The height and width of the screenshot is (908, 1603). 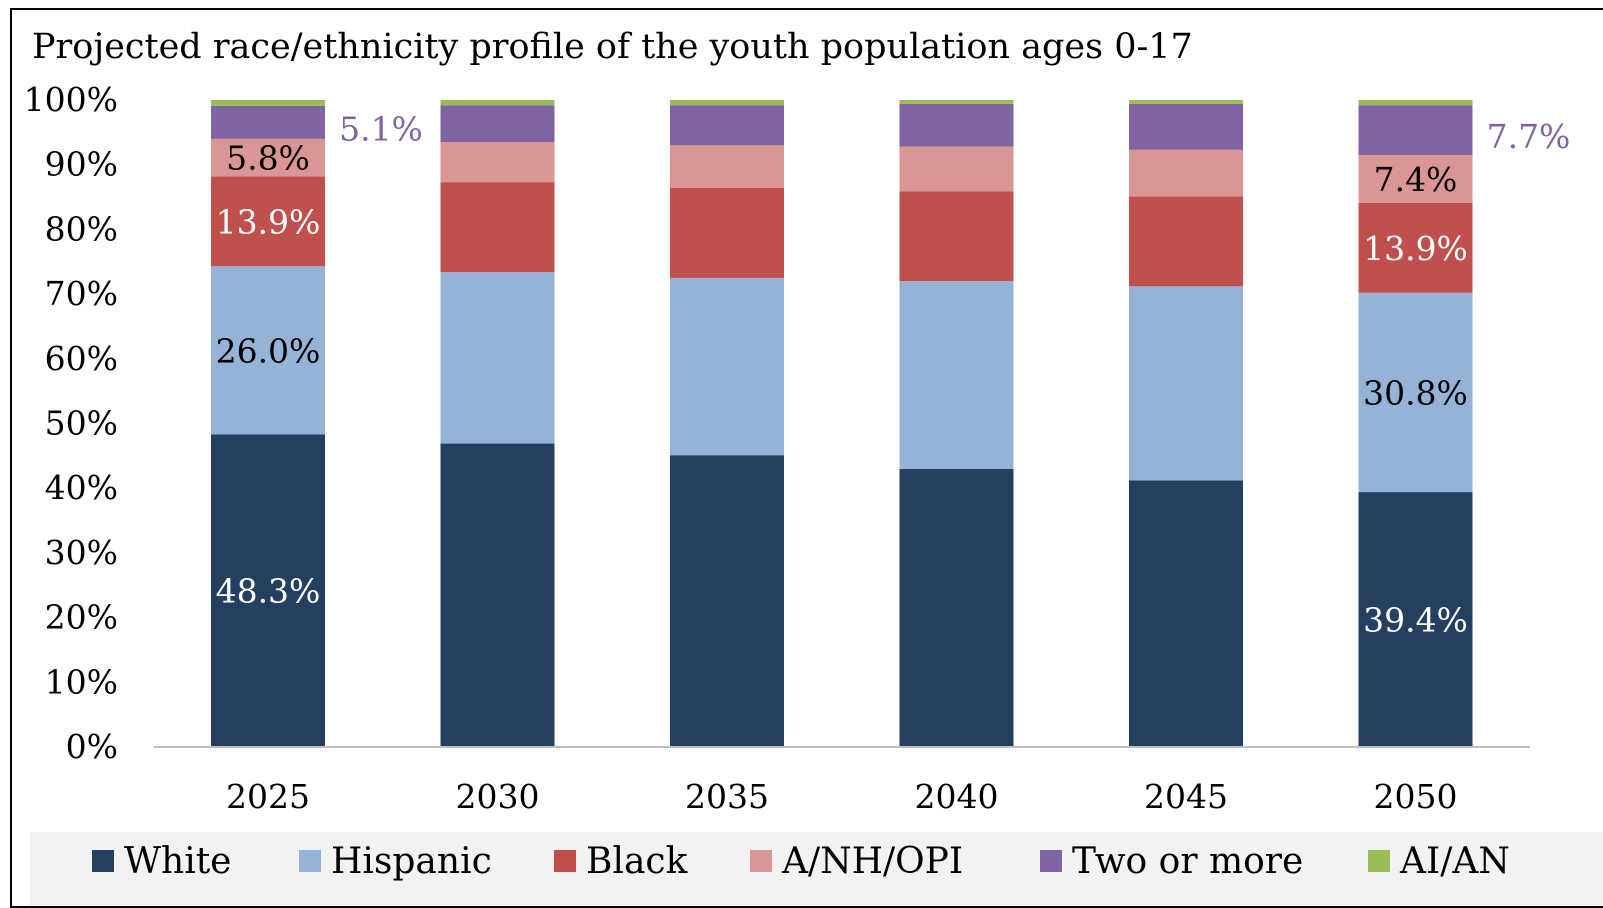 What do you see at coordinates (268, 796) in the screenshot?
I see `x-tick-label: 2025` at bounding box center [268, 796].